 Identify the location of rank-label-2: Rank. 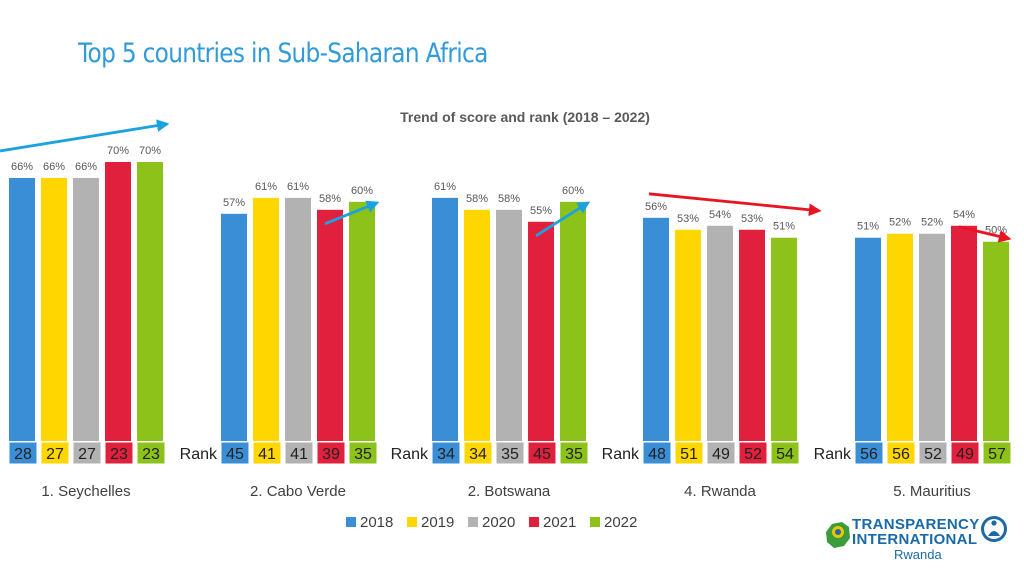
(199, 454).